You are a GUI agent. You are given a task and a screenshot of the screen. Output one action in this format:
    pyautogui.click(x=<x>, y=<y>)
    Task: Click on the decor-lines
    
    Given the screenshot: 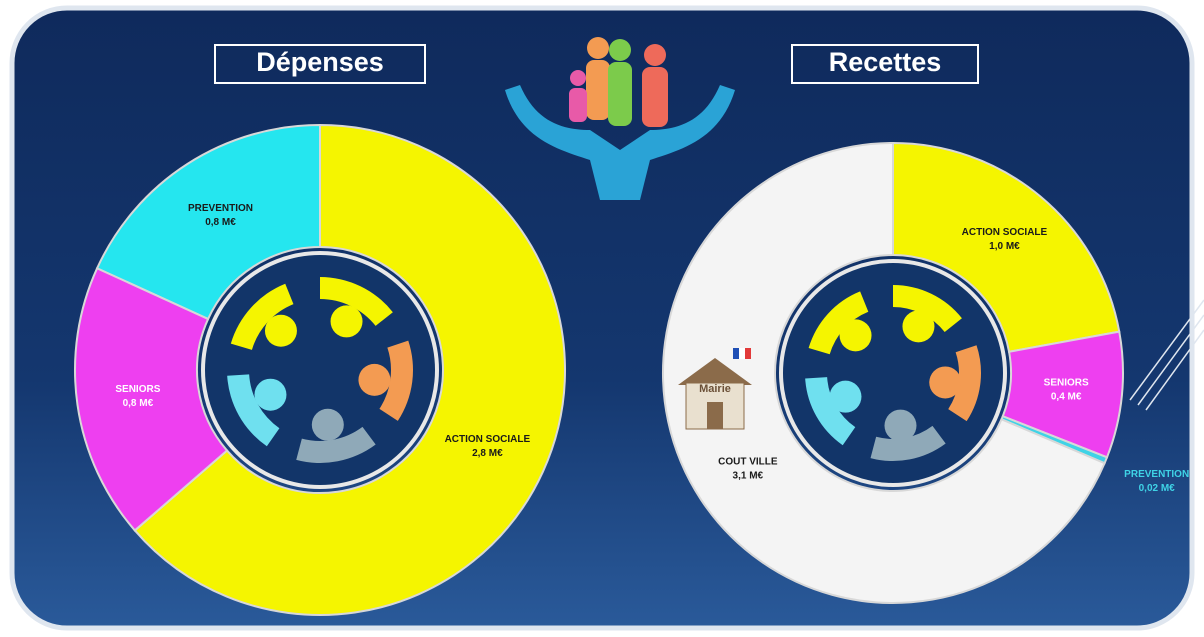 What is the action you would take?
    pyautogui.click(x=1166, y=355)
    